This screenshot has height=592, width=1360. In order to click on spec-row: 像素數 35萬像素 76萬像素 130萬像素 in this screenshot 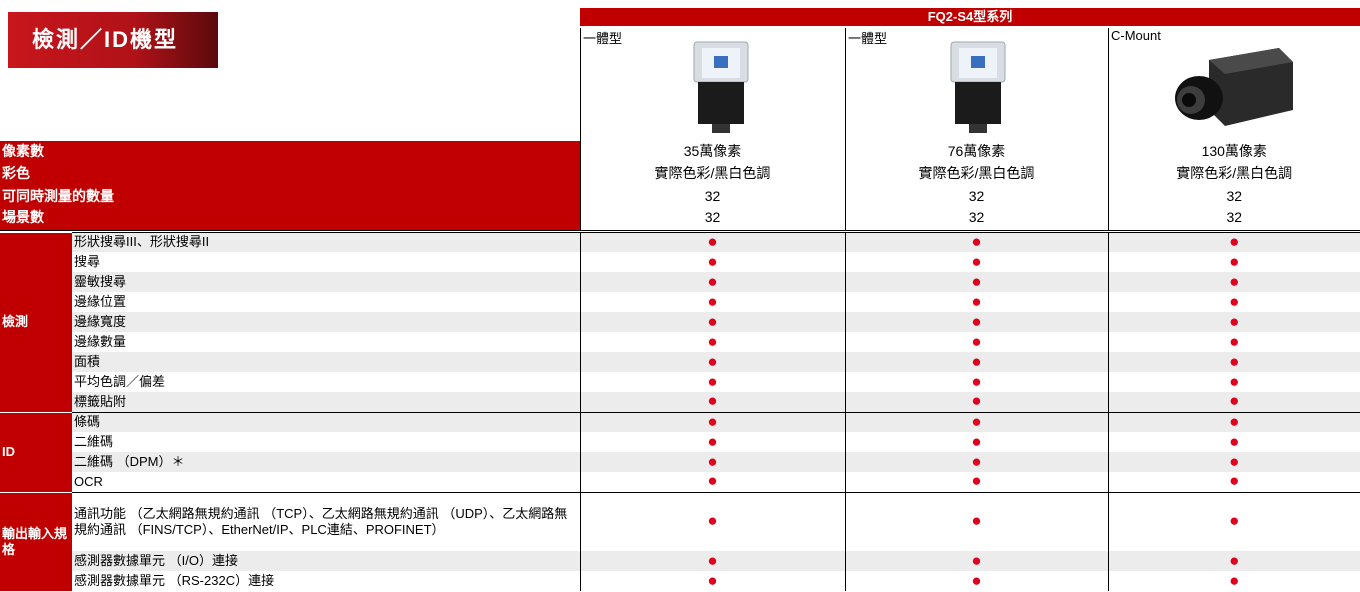, I will do `click(680, 150)`.